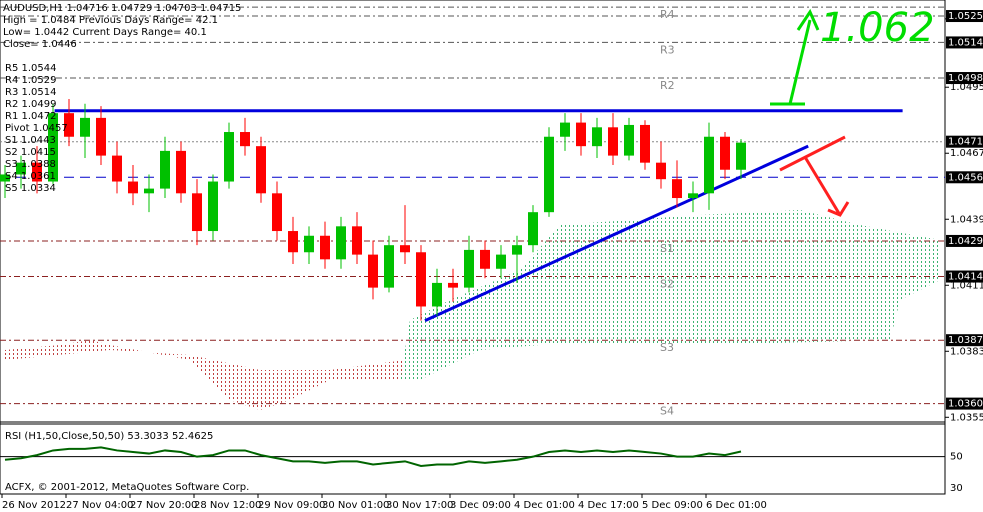  Describe the element at coordinates (672, 505) in the screenshot. I see `x-tick-label: 5 Dec 09:00` at that location.